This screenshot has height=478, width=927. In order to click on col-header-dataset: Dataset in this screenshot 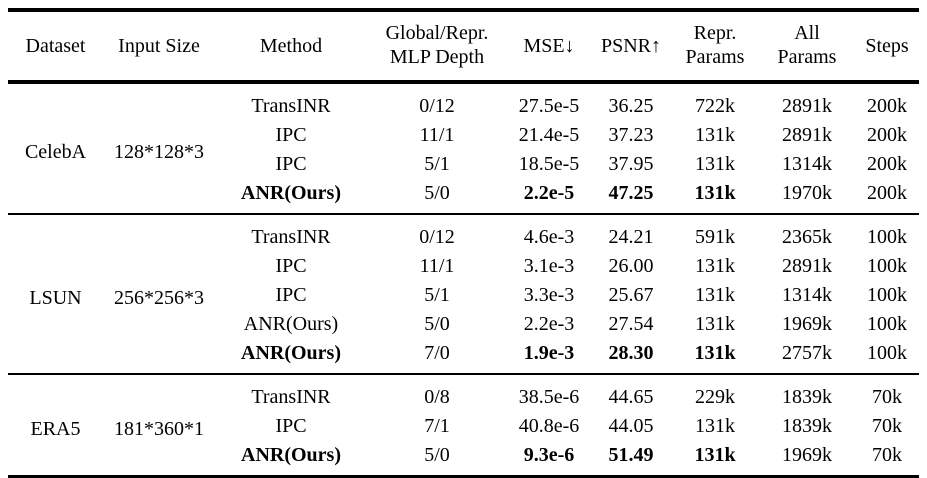, I will do `click(55, 46)`.